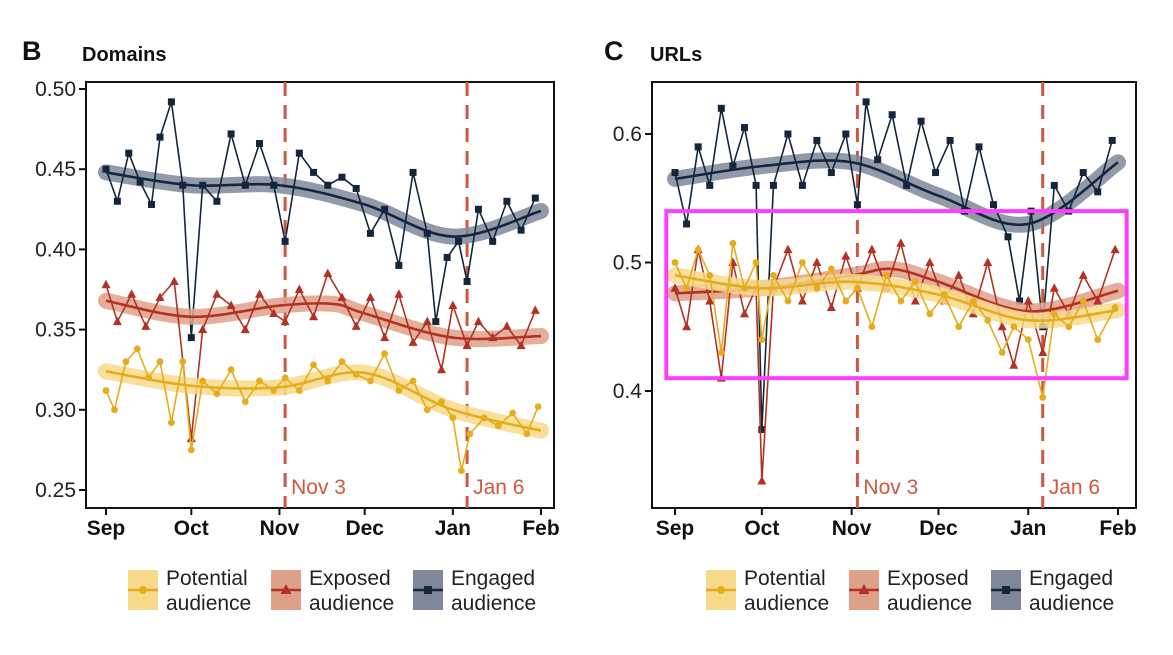 This screenshot has width=1173, height=655. I want to click on x-tick-label: Jan, so click(453, 528).